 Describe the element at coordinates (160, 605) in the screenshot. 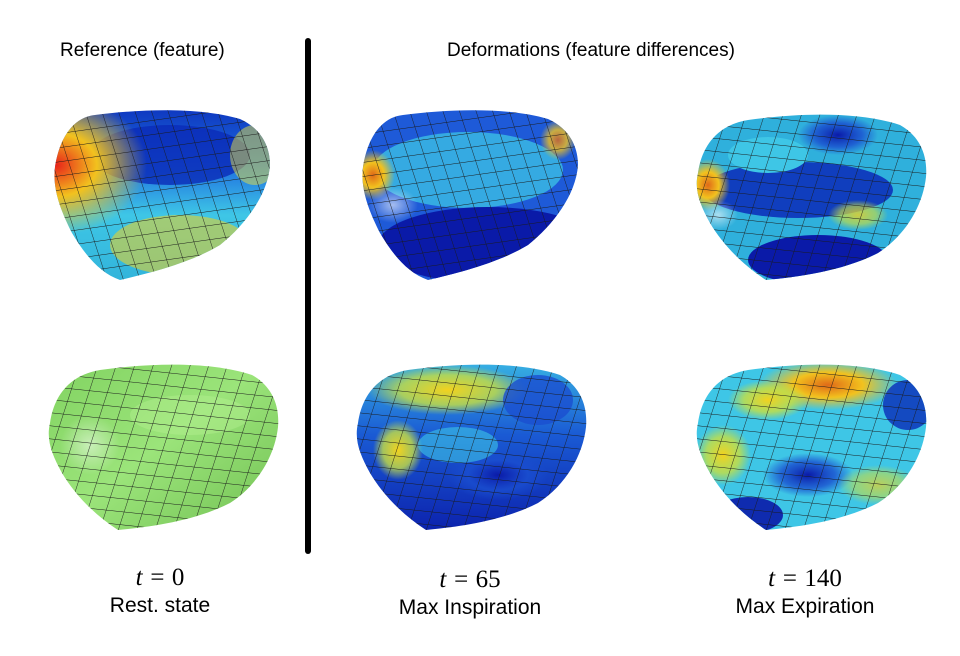

I see `state-label-rest: Rest. state` at that location.